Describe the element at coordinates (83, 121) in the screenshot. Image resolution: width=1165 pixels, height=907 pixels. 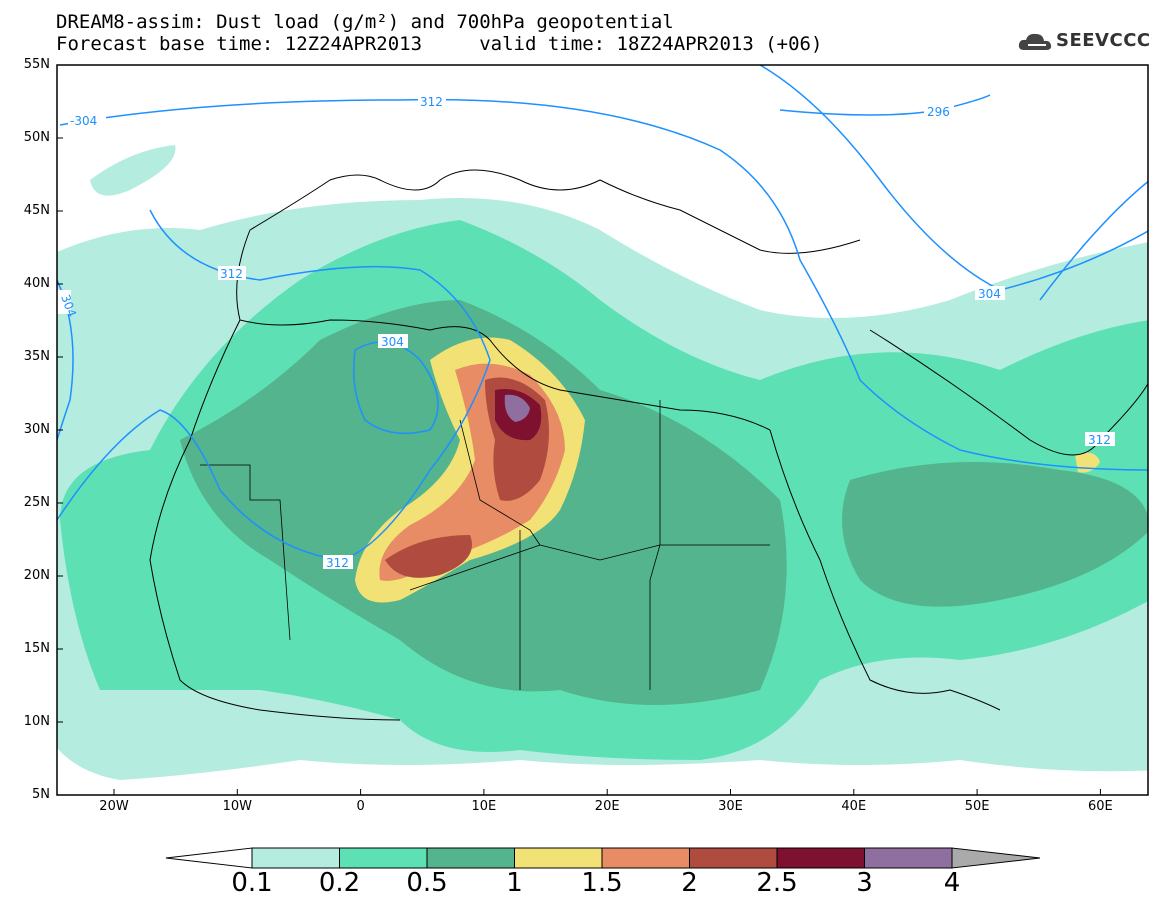
I see `contour-label: -304` at that location.